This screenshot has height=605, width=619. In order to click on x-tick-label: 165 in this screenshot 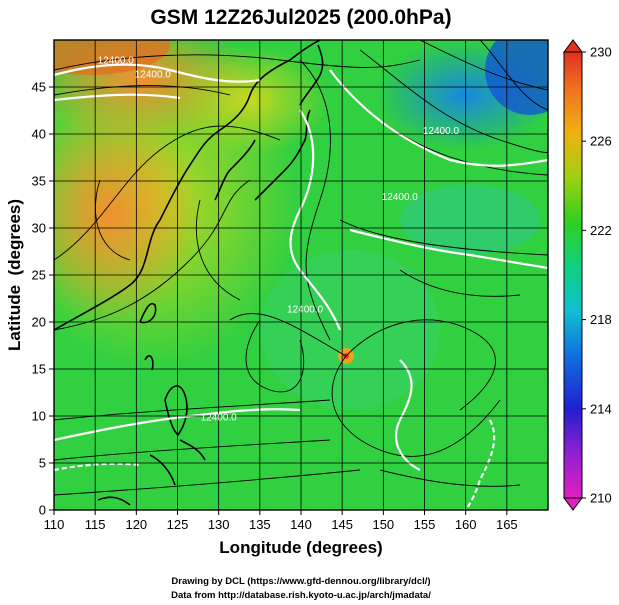, I will do `click(507, 524)`.